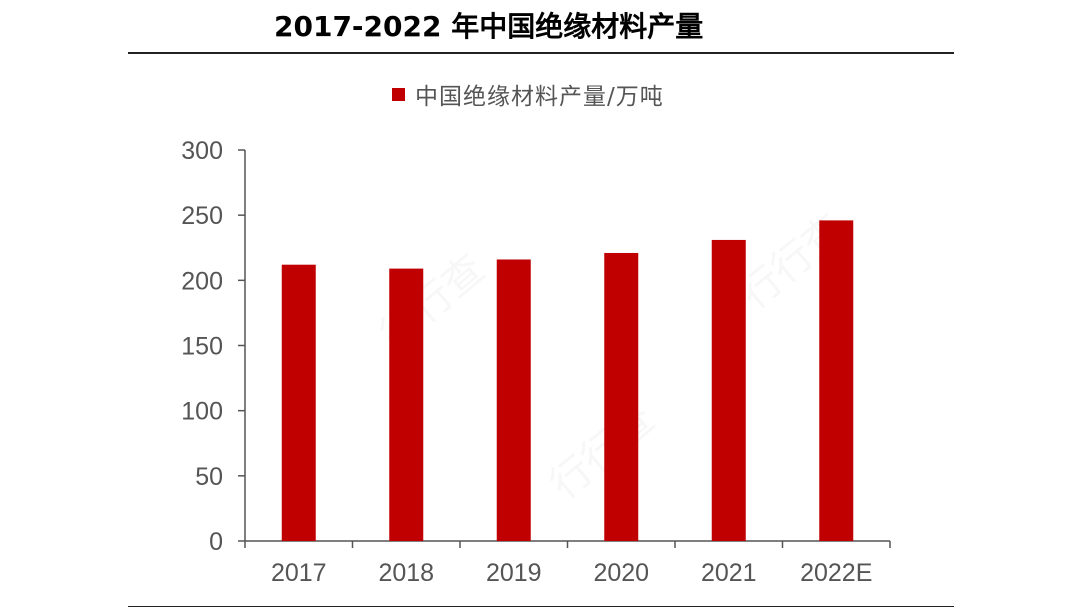  What do you see at coordinates (728, 390) in the screenshot?
I see `bar-2021` at bounding box center [728, 390].